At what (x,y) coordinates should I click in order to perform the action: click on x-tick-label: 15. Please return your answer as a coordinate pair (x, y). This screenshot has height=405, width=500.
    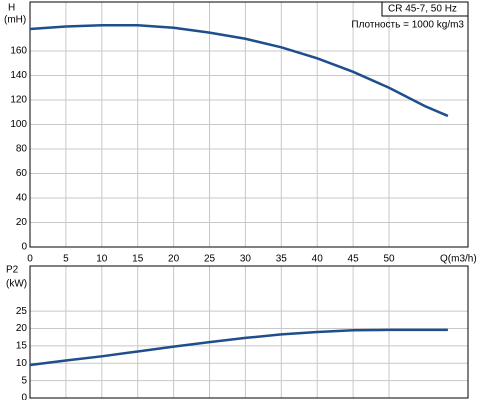
    Looking at the image, I should click on (138, 259).